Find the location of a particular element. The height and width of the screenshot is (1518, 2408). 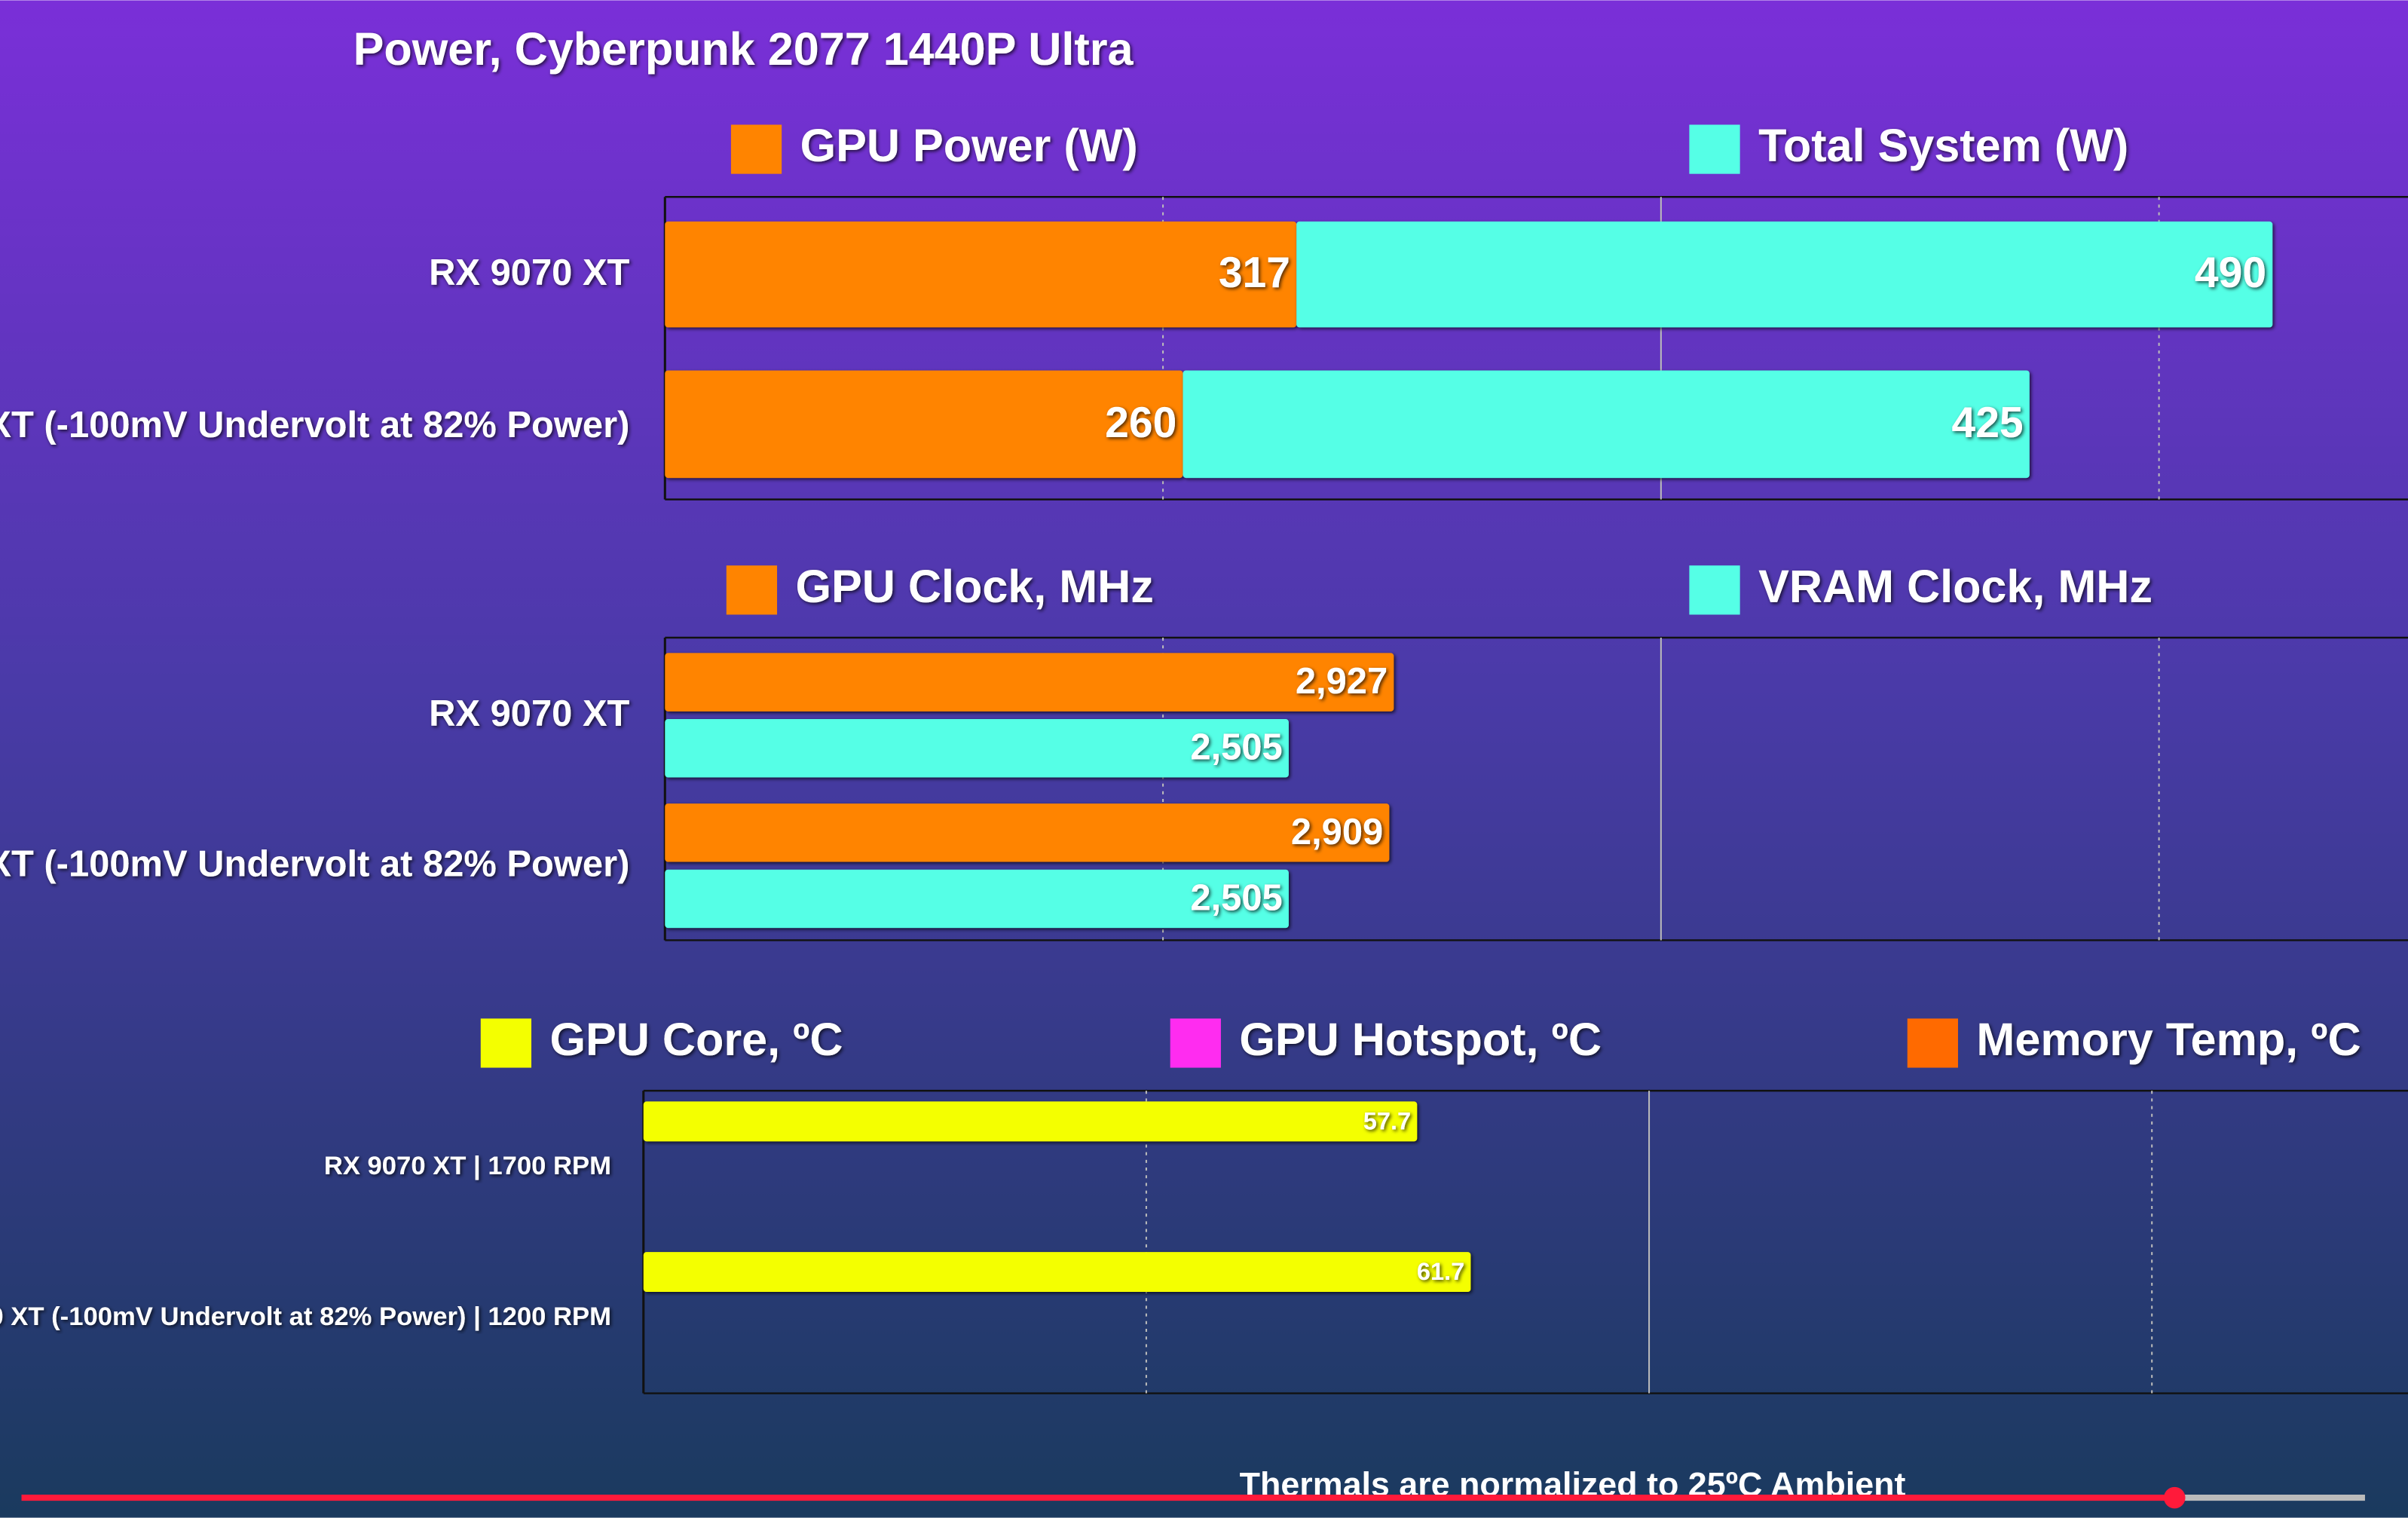

value-label: 61.7 is located at coordinates (1440, 1271).